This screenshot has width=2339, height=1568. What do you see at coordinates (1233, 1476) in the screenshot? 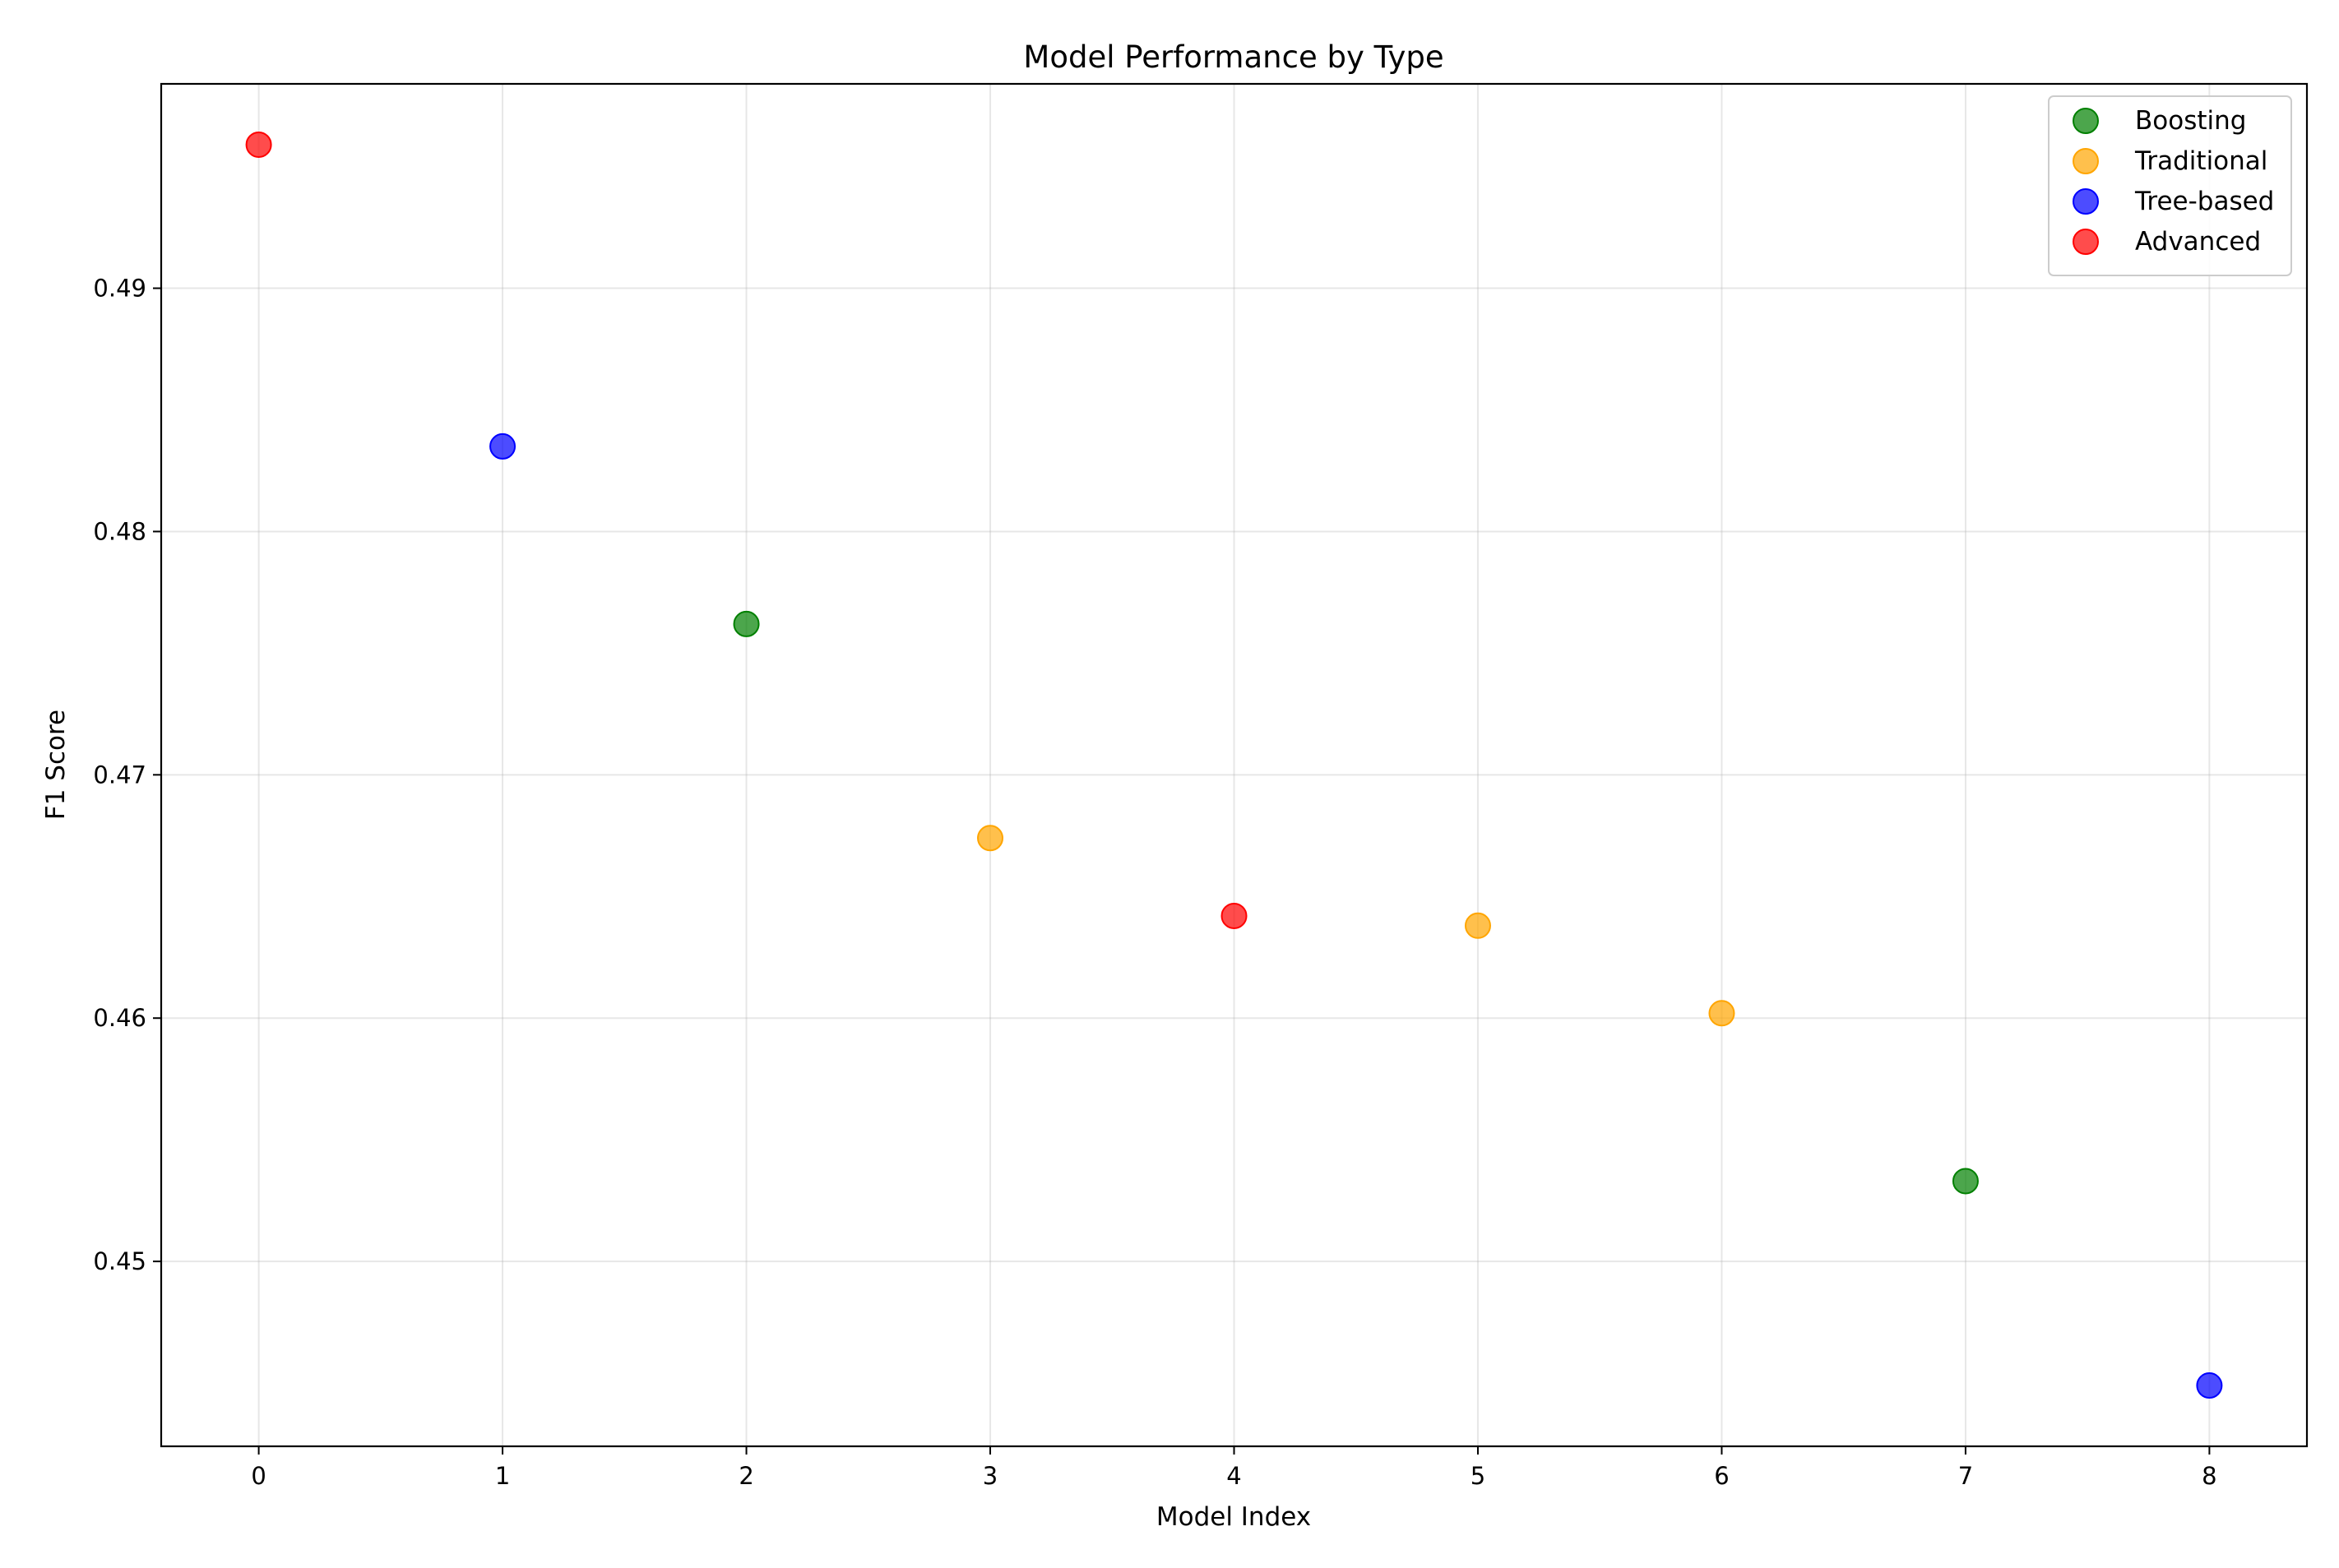
I see `x-tick-label: 4` at bounding box center [1233, 1476].